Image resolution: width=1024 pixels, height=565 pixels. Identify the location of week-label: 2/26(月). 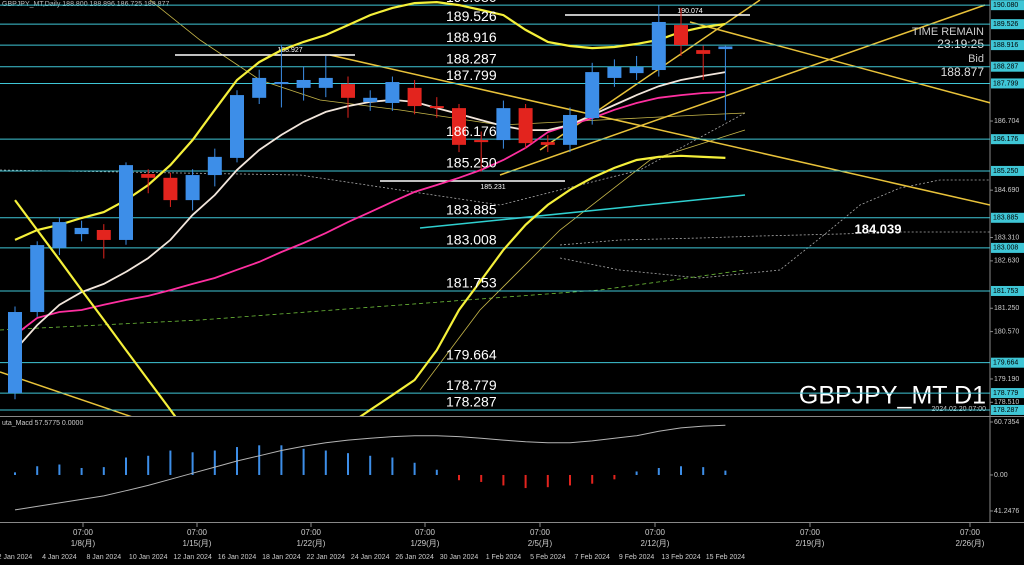
(970, 543).